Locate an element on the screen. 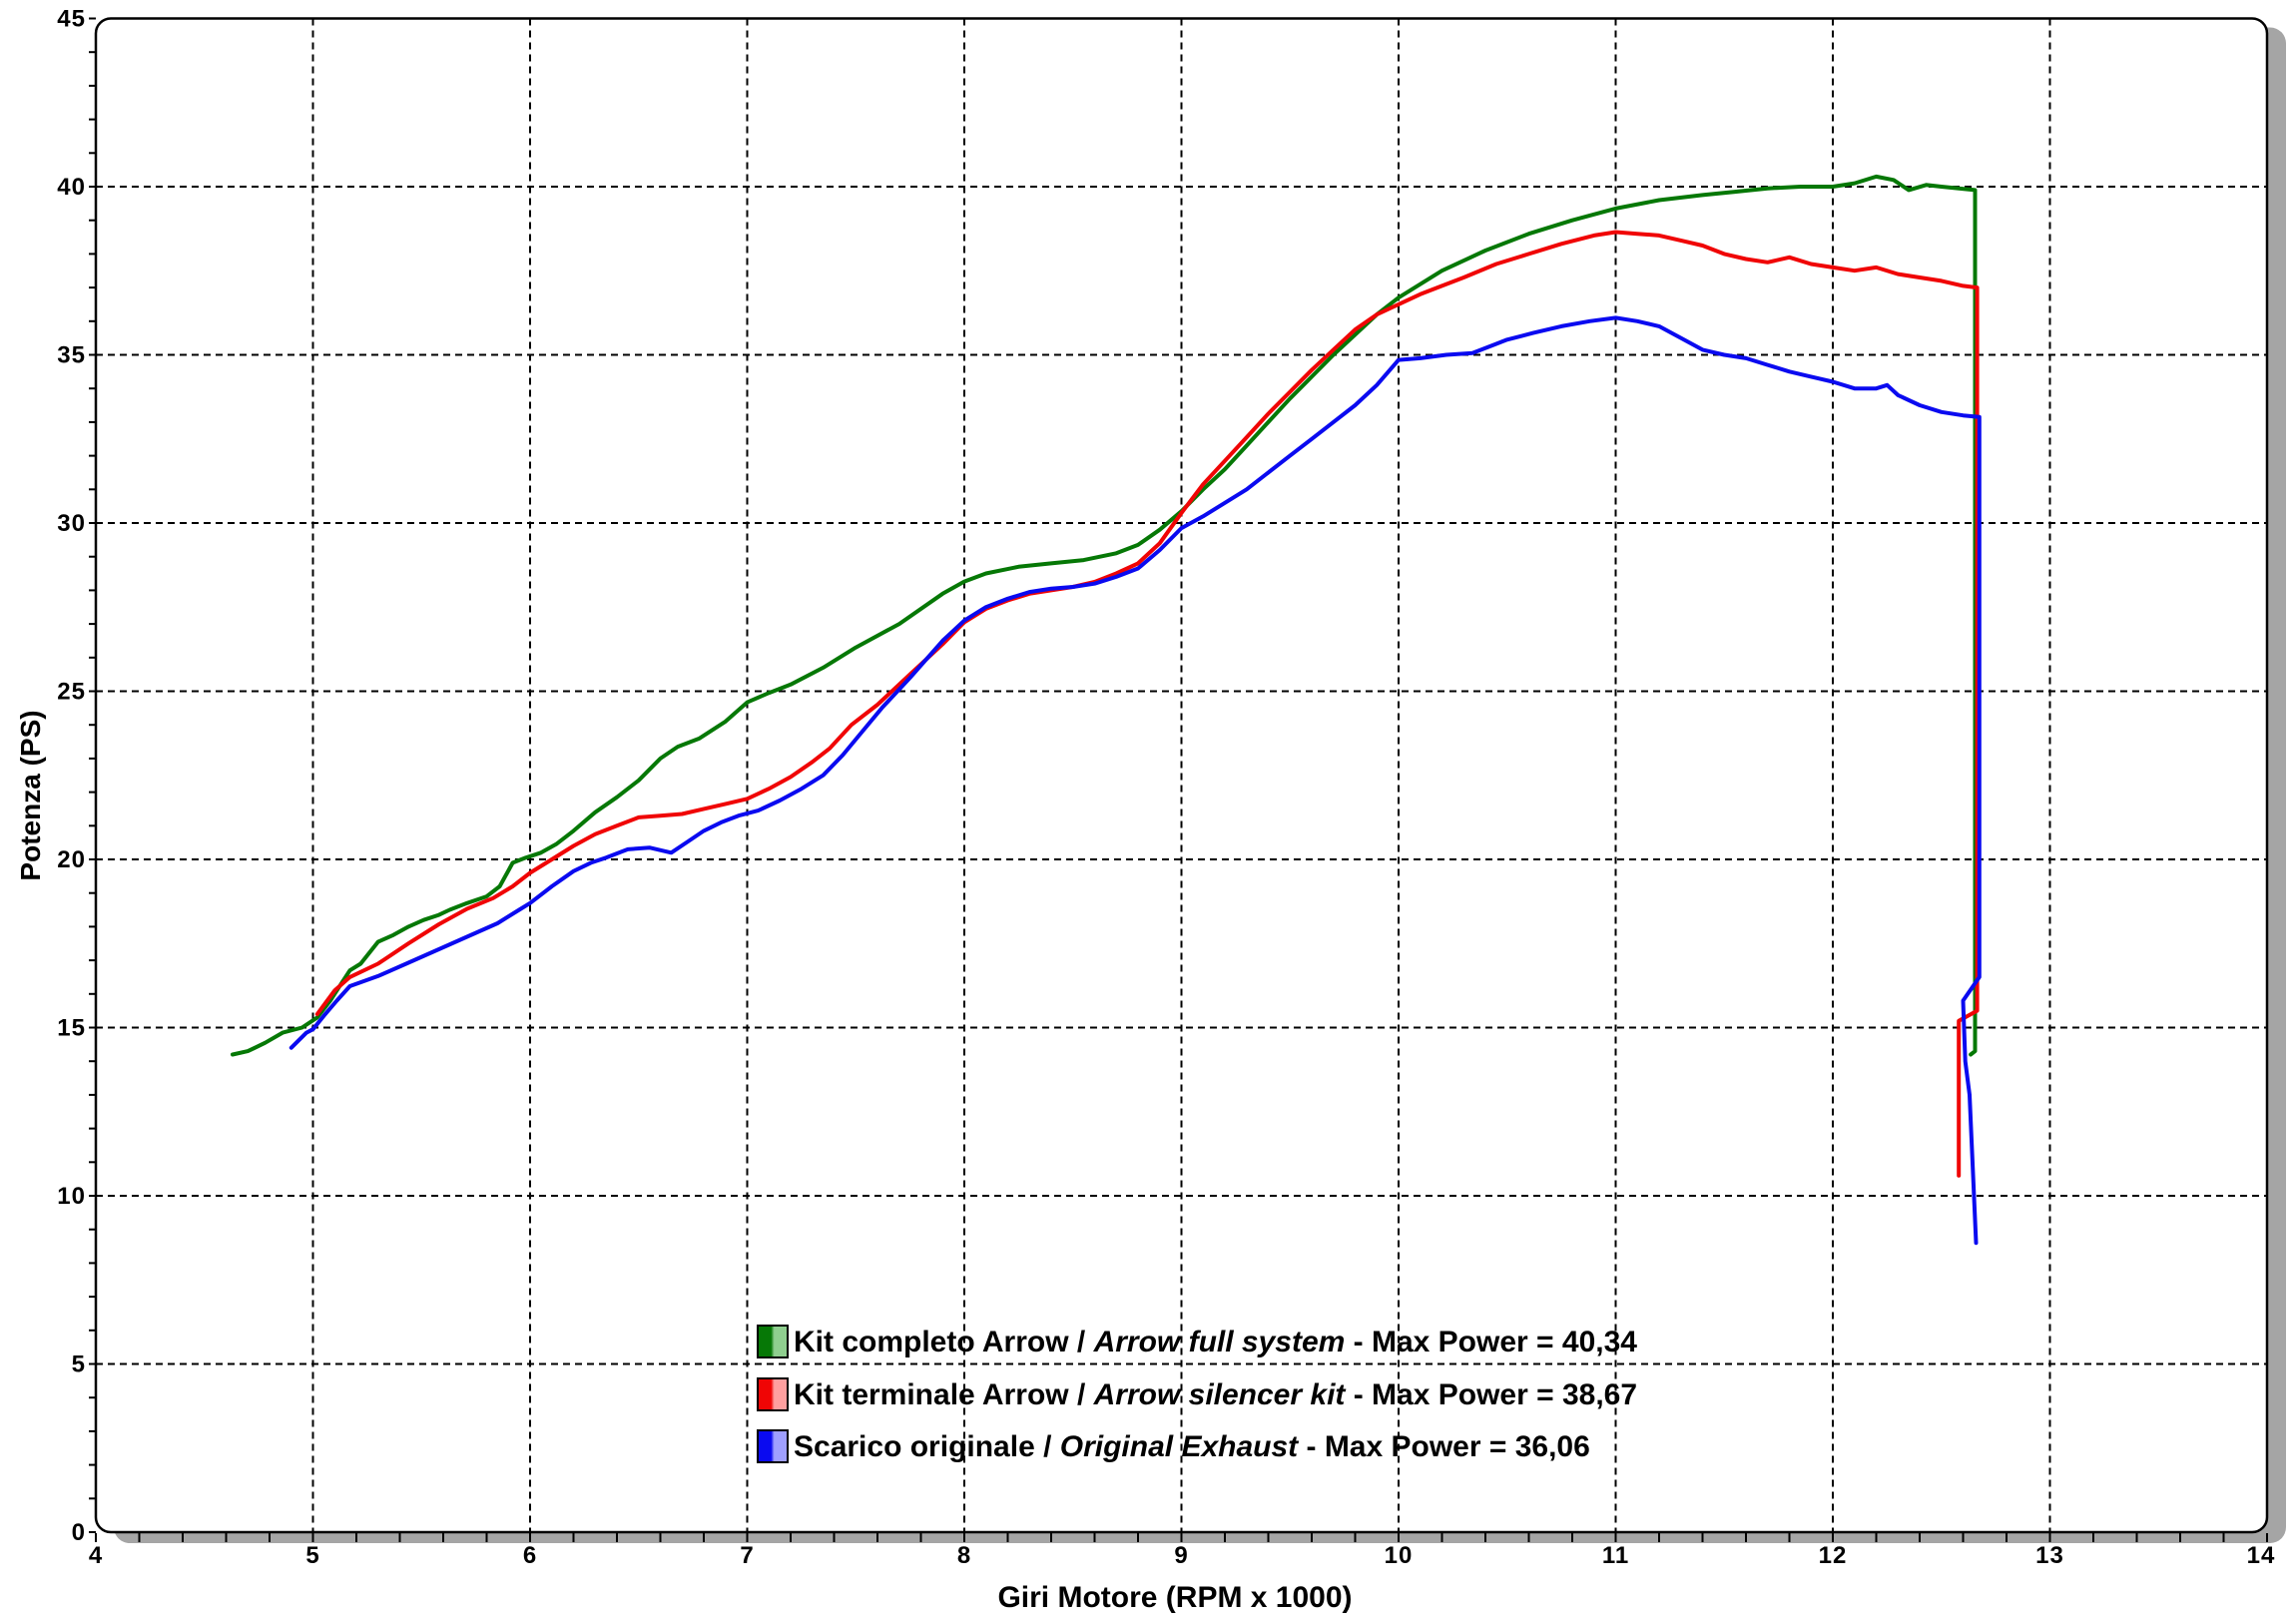 This screenshot has width=2296, height=1620. svg-text: 8 is located at coordinates (964, 1555).